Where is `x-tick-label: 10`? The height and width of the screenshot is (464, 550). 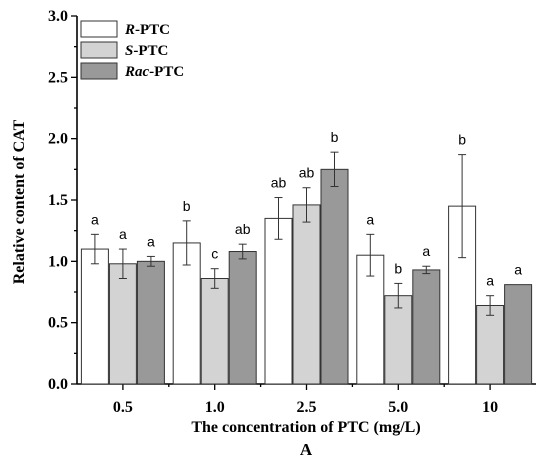
x-tick-label: 10 is located at coordinates (490, 407).